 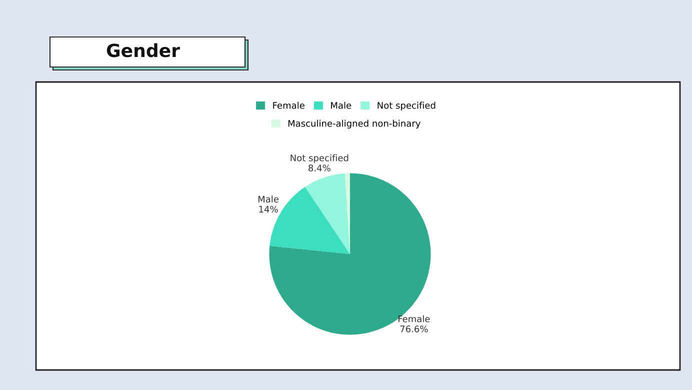 I want to click on legend-label: Masculine-aligned non-binary, so click(x=354, y=124).